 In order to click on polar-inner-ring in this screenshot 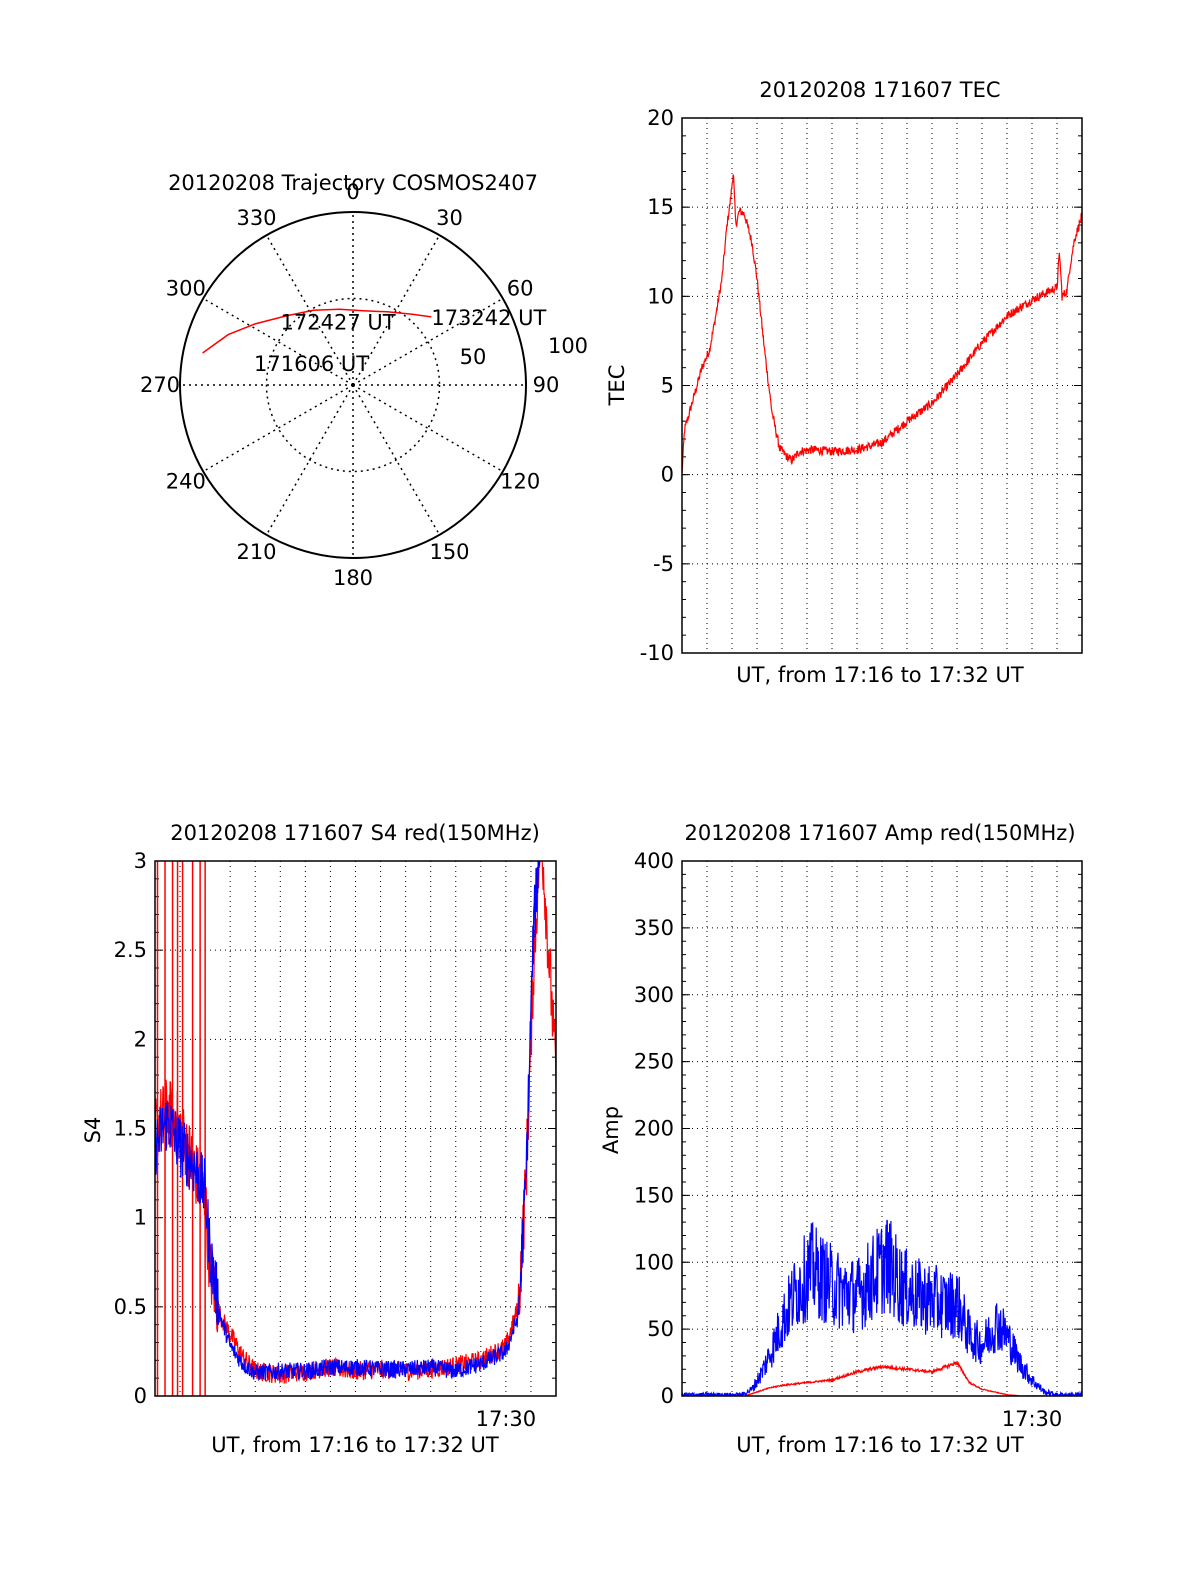, I will do `click(353, 385)`.